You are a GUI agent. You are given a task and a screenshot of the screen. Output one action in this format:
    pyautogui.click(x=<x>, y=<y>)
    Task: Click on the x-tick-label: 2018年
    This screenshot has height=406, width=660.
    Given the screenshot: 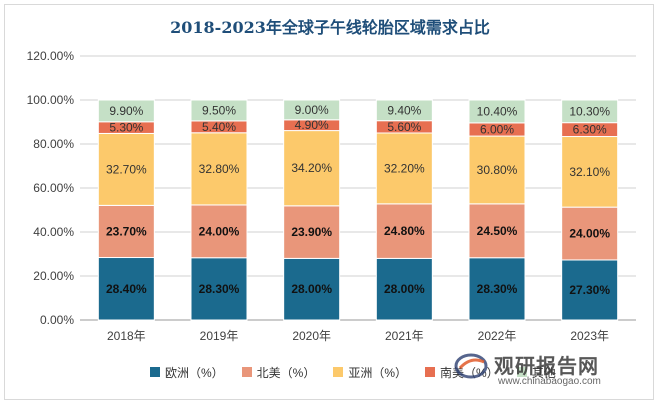 What is the action you would take?
    pyautogui.click(x=126, y=336)
    